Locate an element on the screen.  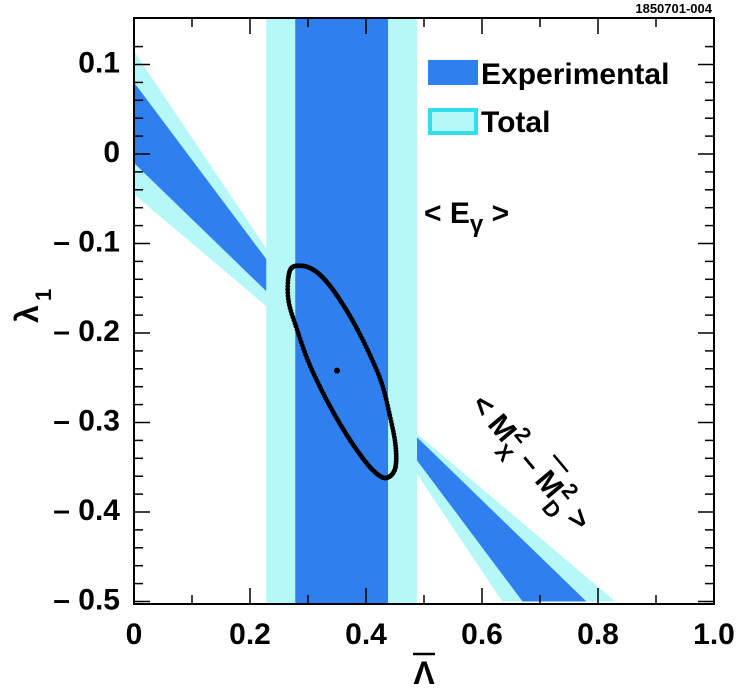
contour-ellipse is located at coordinates (342, 372).